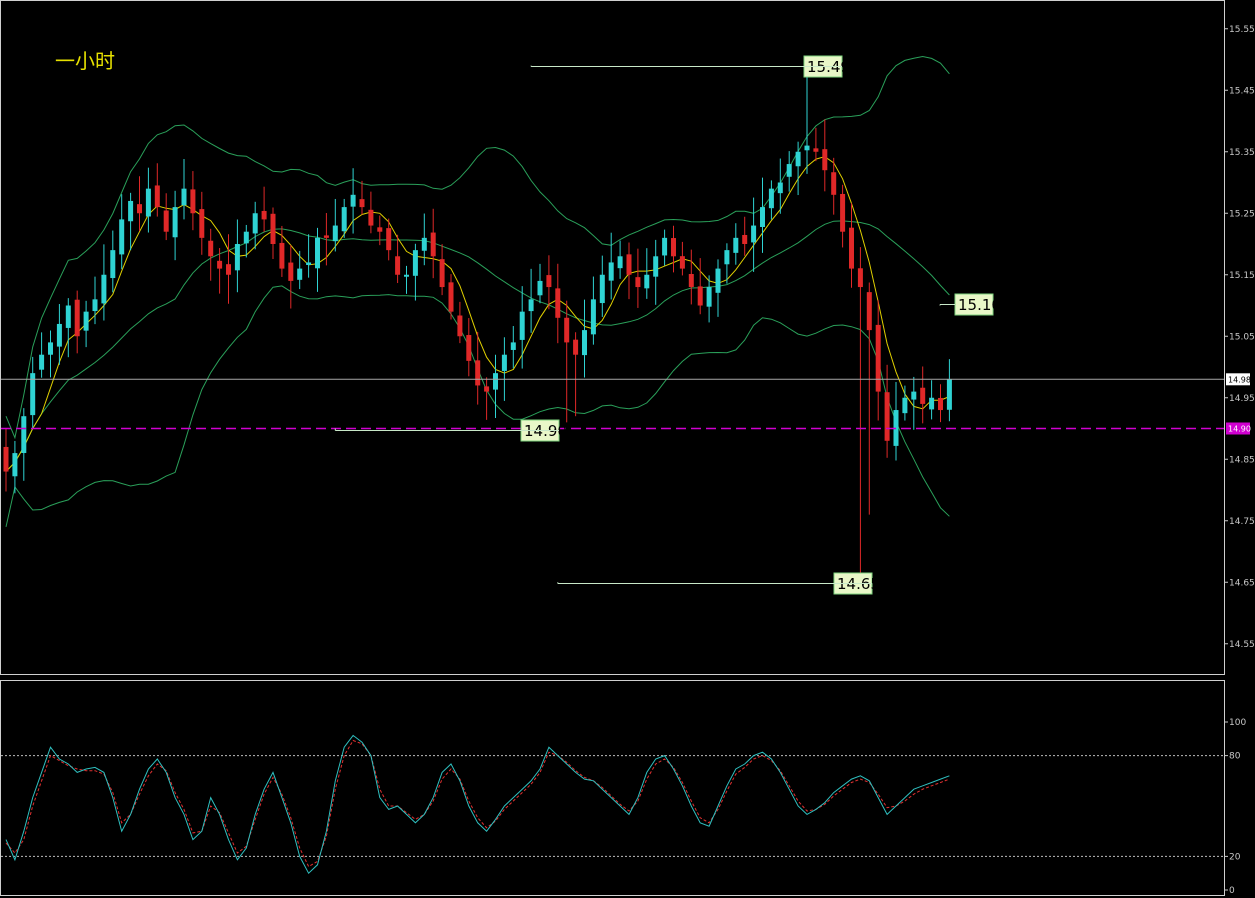 This screenshot has width=1255, height=898. Describe the element at coordinates (1242, 91) in the screenshot. I see `price-tick-label: 15.45` at that location.